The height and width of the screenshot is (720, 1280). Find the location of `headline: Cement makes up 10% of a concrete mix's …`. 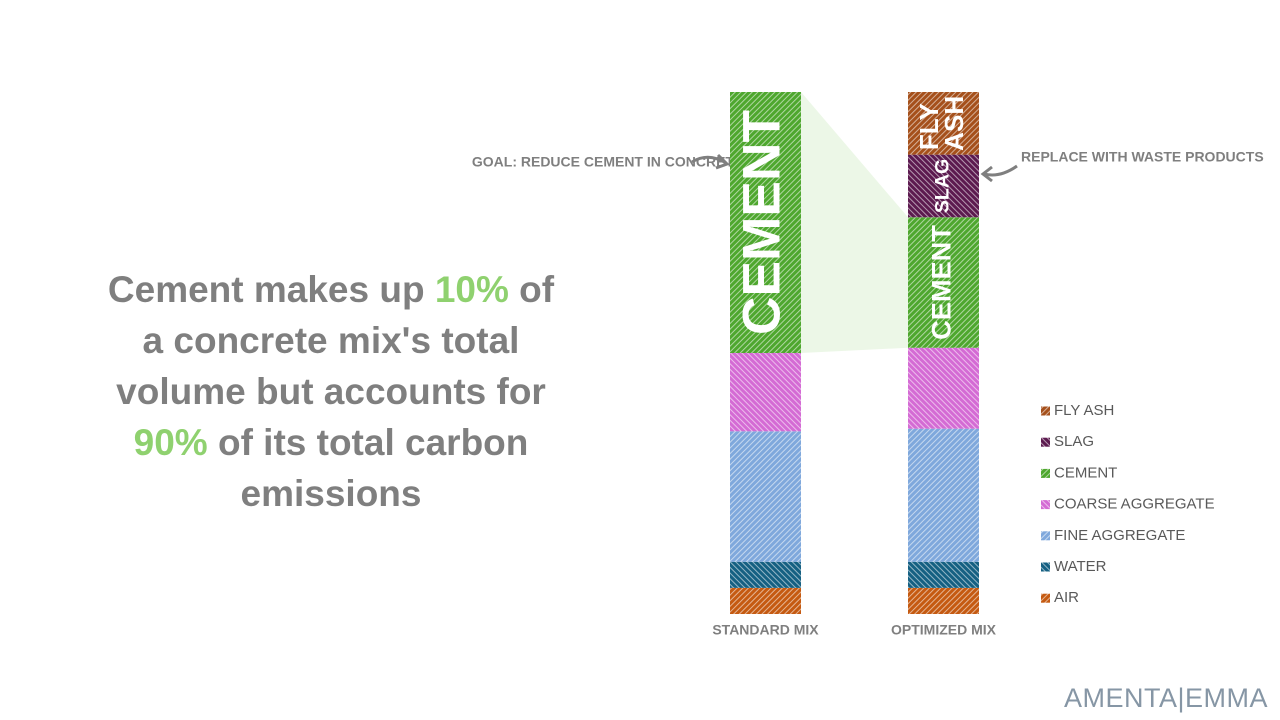

headline: Cement makes up 10% of a concrete mix's … is located at coordinates (331, 391).